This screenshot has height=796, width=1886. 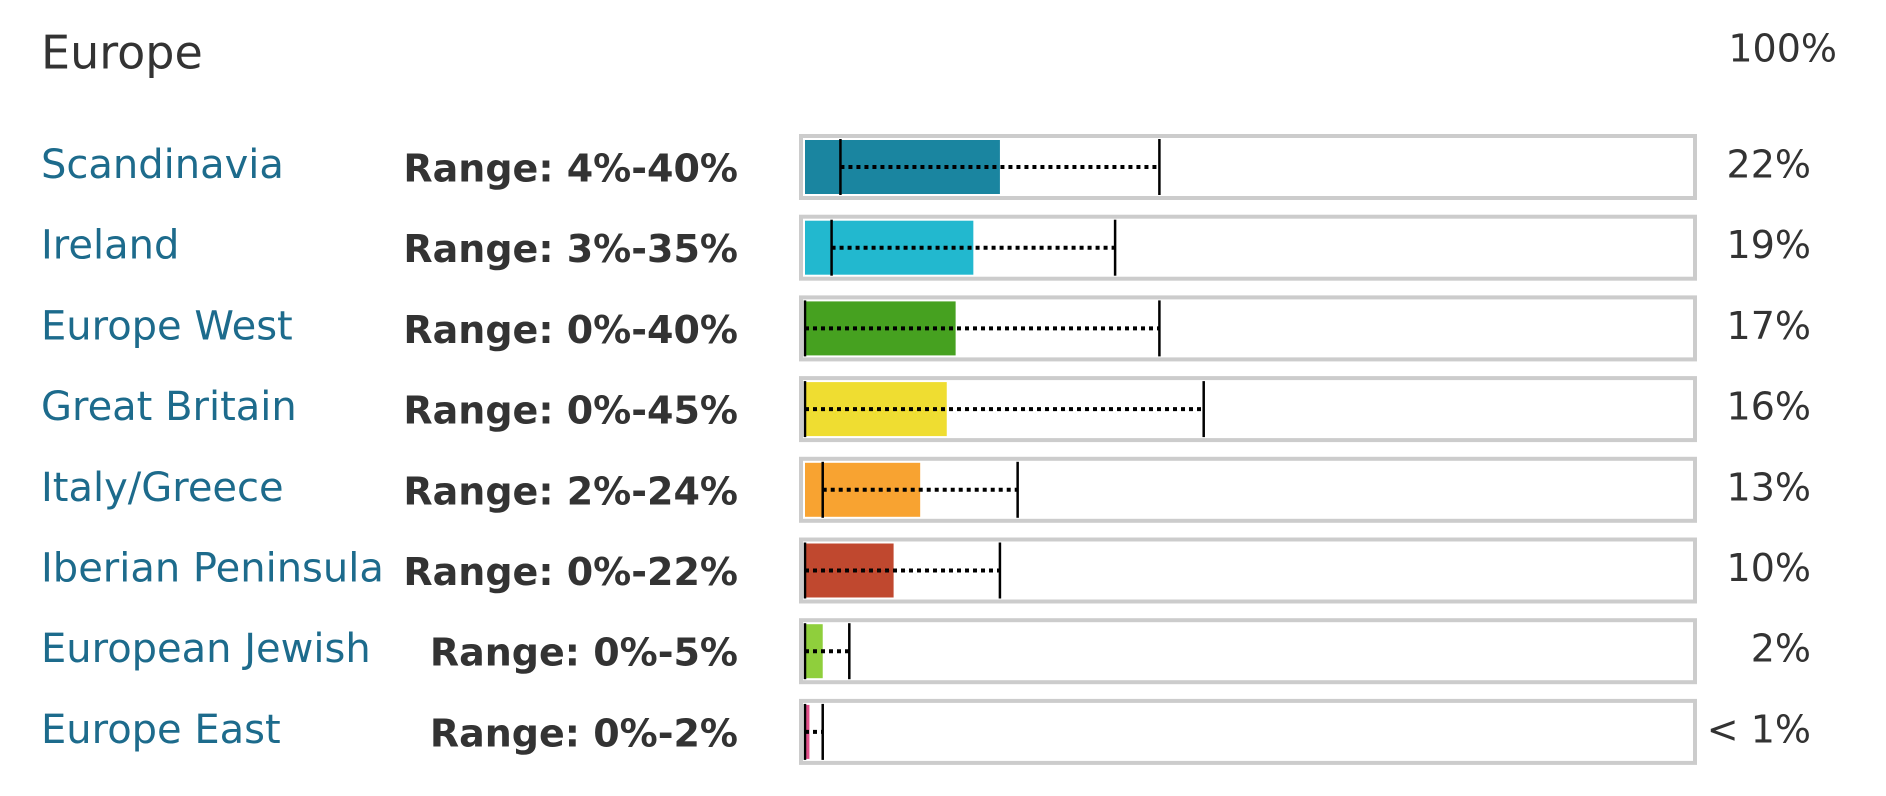 What do you see at coordinates (167, 326) in the screenshot?
I see `category-label: Europe West` at bounding box center [167, 326].